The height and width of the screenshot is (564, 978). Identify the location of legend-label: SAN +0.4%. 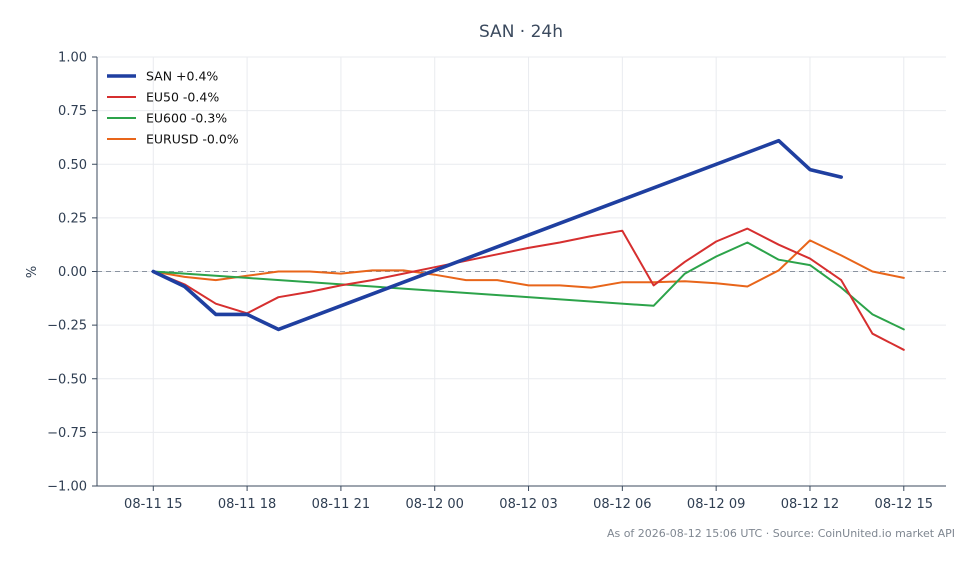
(182, 76).